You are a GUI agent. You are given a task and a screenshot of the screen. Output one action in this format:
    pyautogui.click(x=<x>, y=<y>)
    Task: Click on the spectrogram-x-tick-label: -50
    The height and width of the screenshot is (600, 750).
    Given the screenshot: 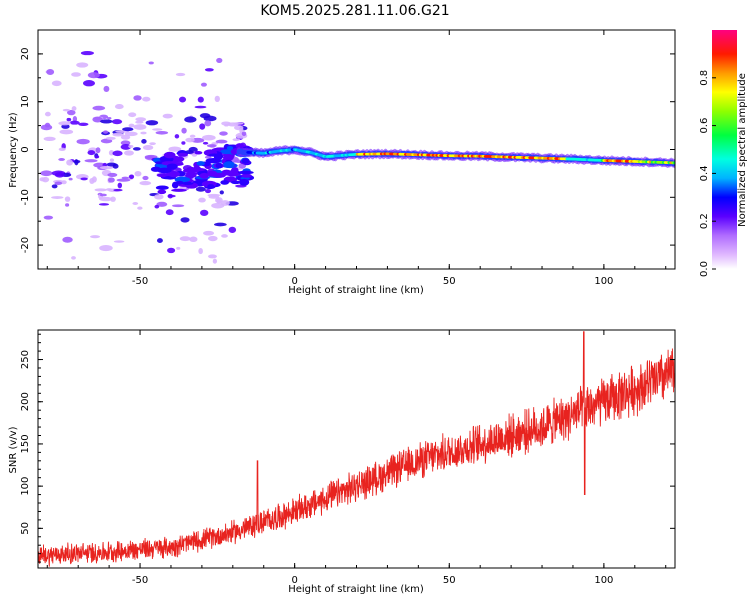 What is the action you would take?
    pyautogui.click(x=140, y=281)
    